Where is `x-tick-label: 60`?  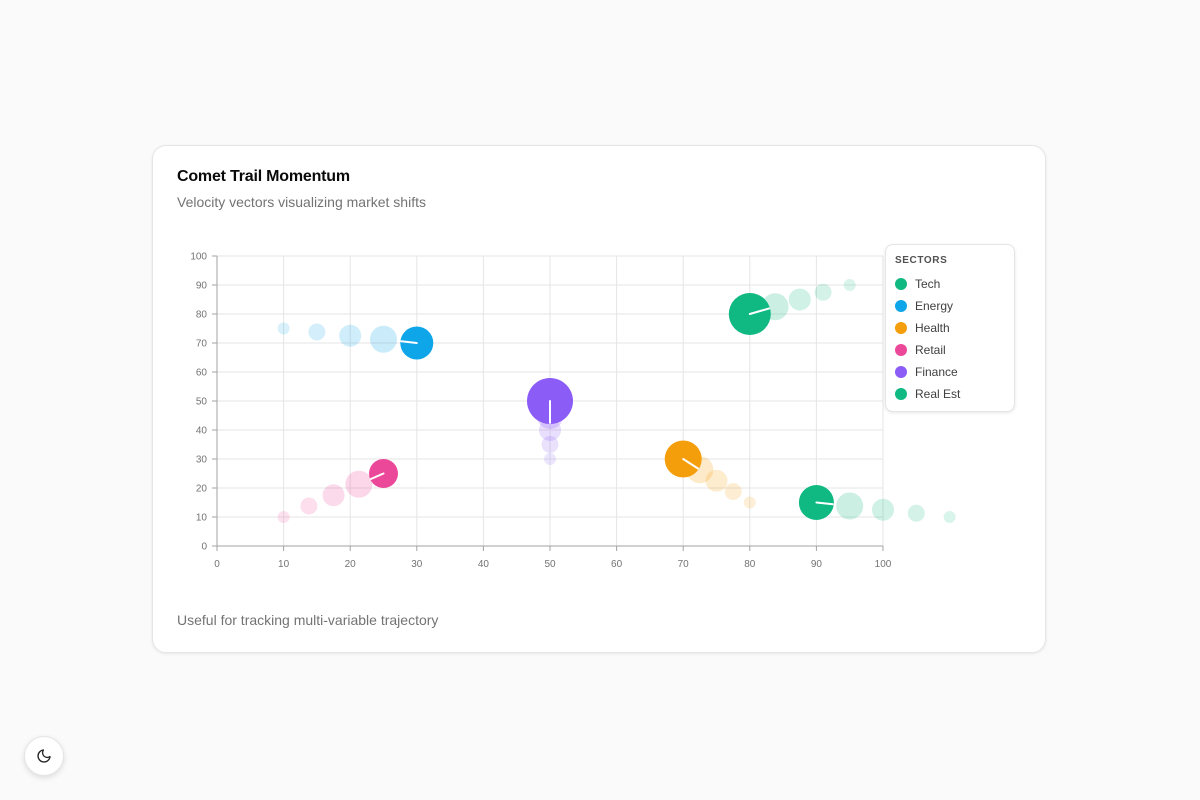 x-tick-label: 60 is located at coordinates (617, 564).